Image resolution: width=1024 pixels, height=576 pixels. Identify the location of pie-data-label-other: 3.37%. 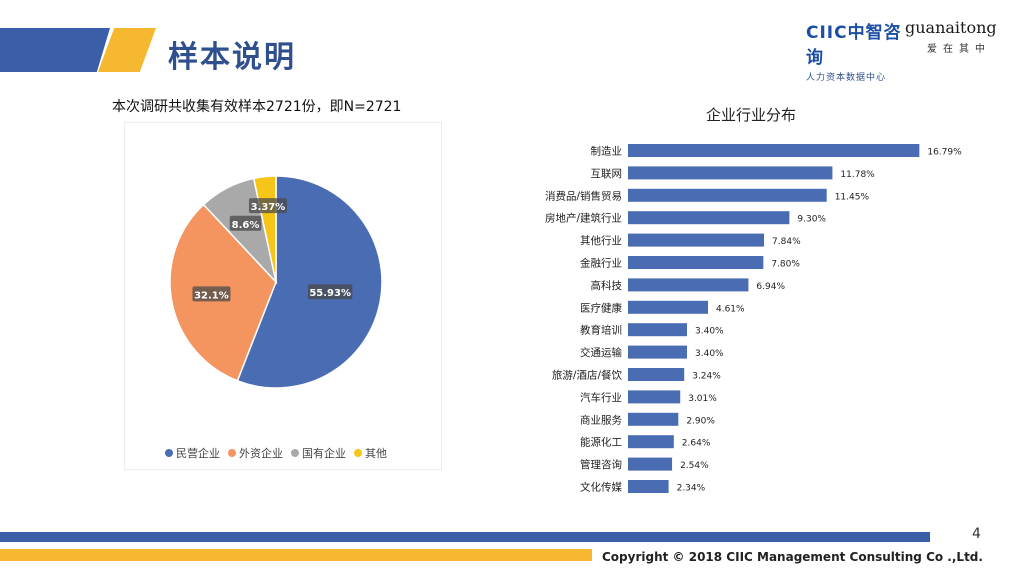
(268, 207).